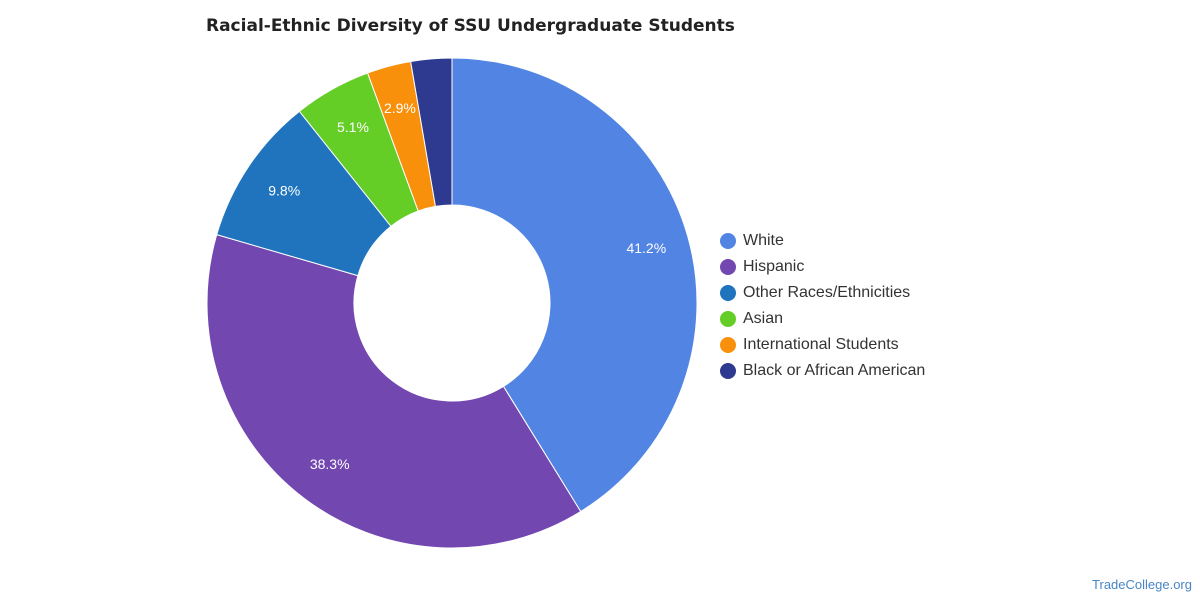  I want to click on legend-label: Black or African American, so click(834, 370).